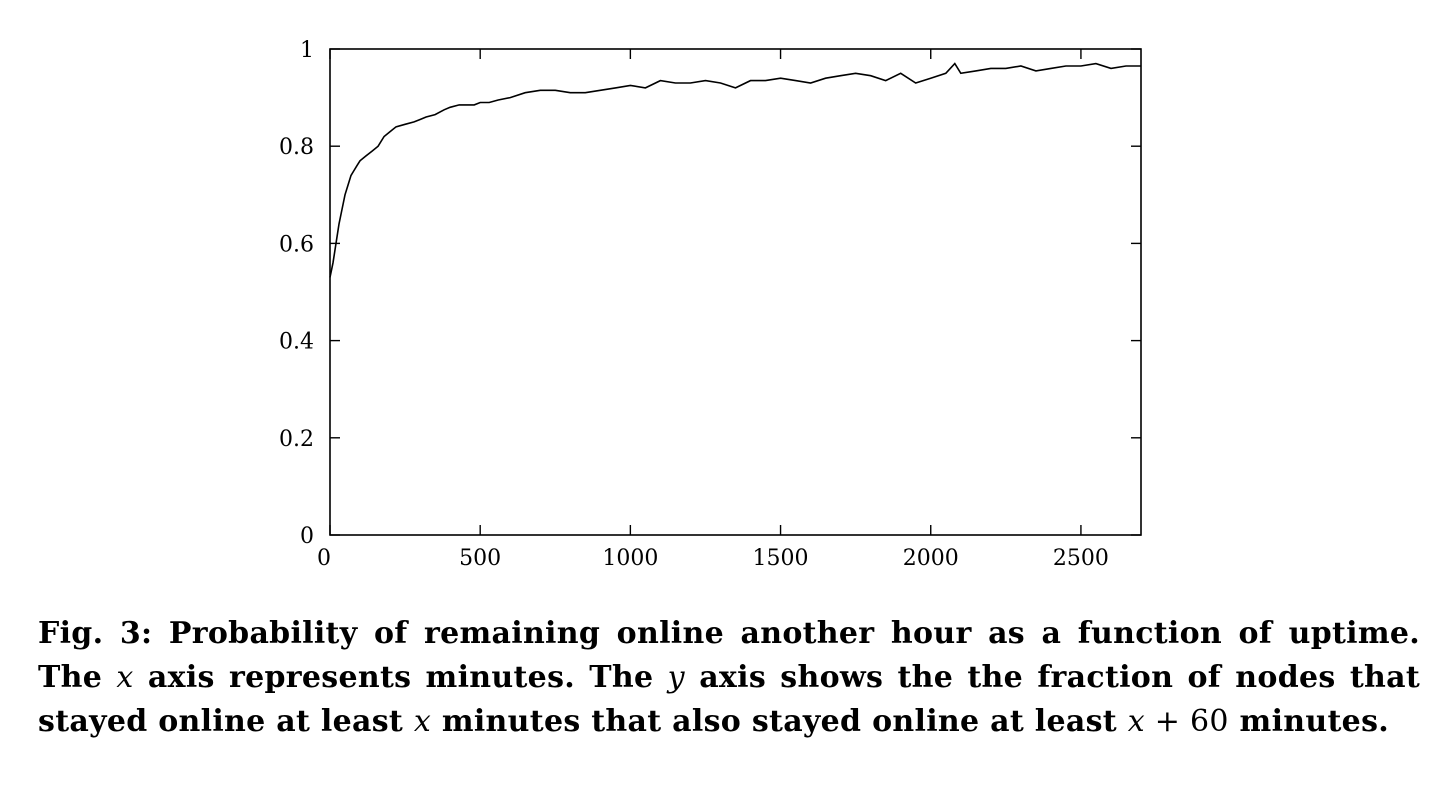 The image size is (1444, 804). I want to click on x-tick-label: 2000, so click(931, 558).